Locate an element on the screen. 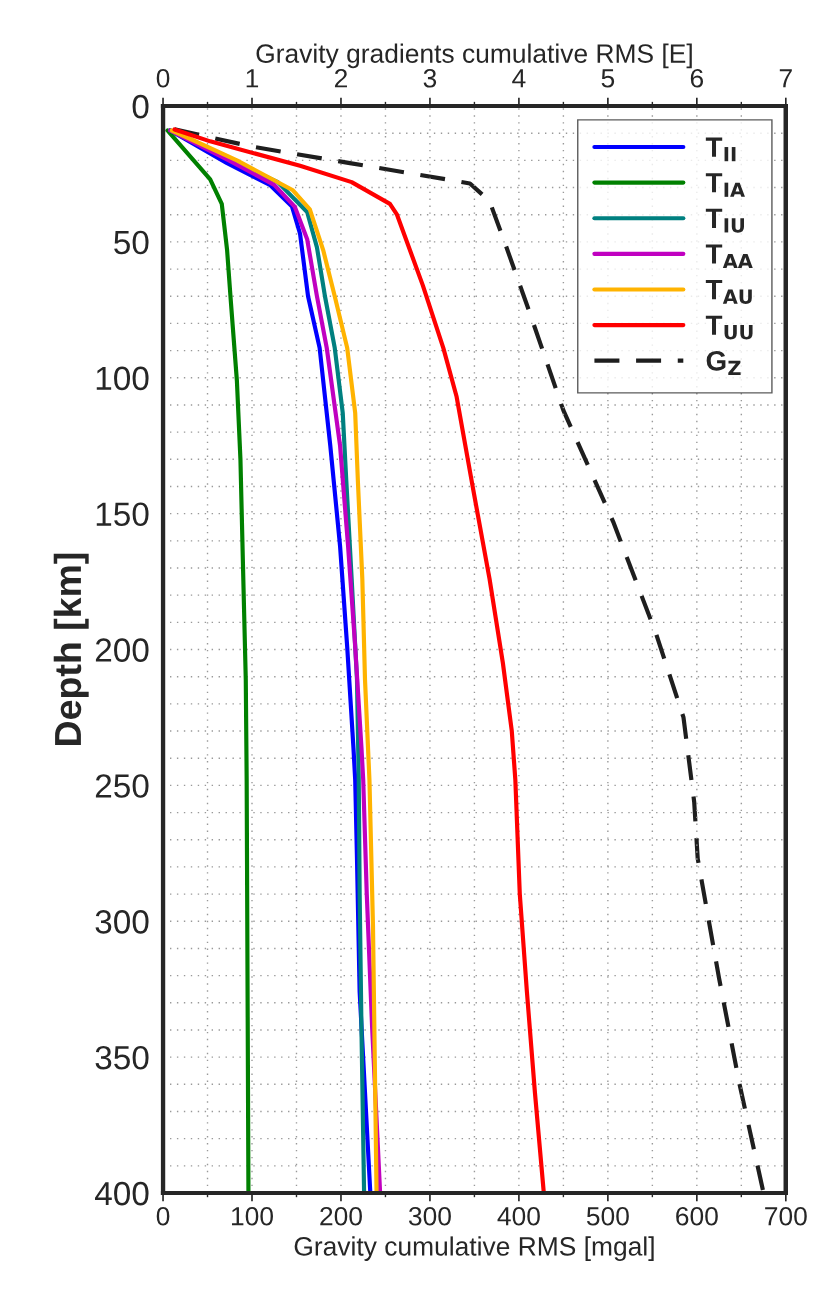  y-tick-label: 400 is located at coordinates (122, 1193).